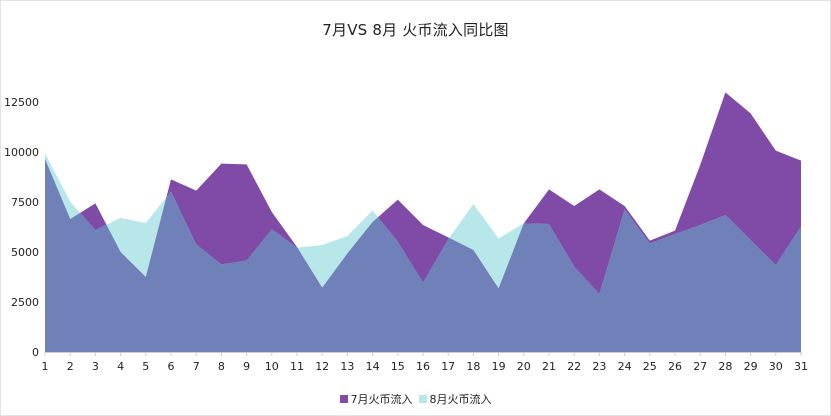 The height and width of the screenshot is (416, 831). I want to click on x-tick-label: 12, so click(322, 366).